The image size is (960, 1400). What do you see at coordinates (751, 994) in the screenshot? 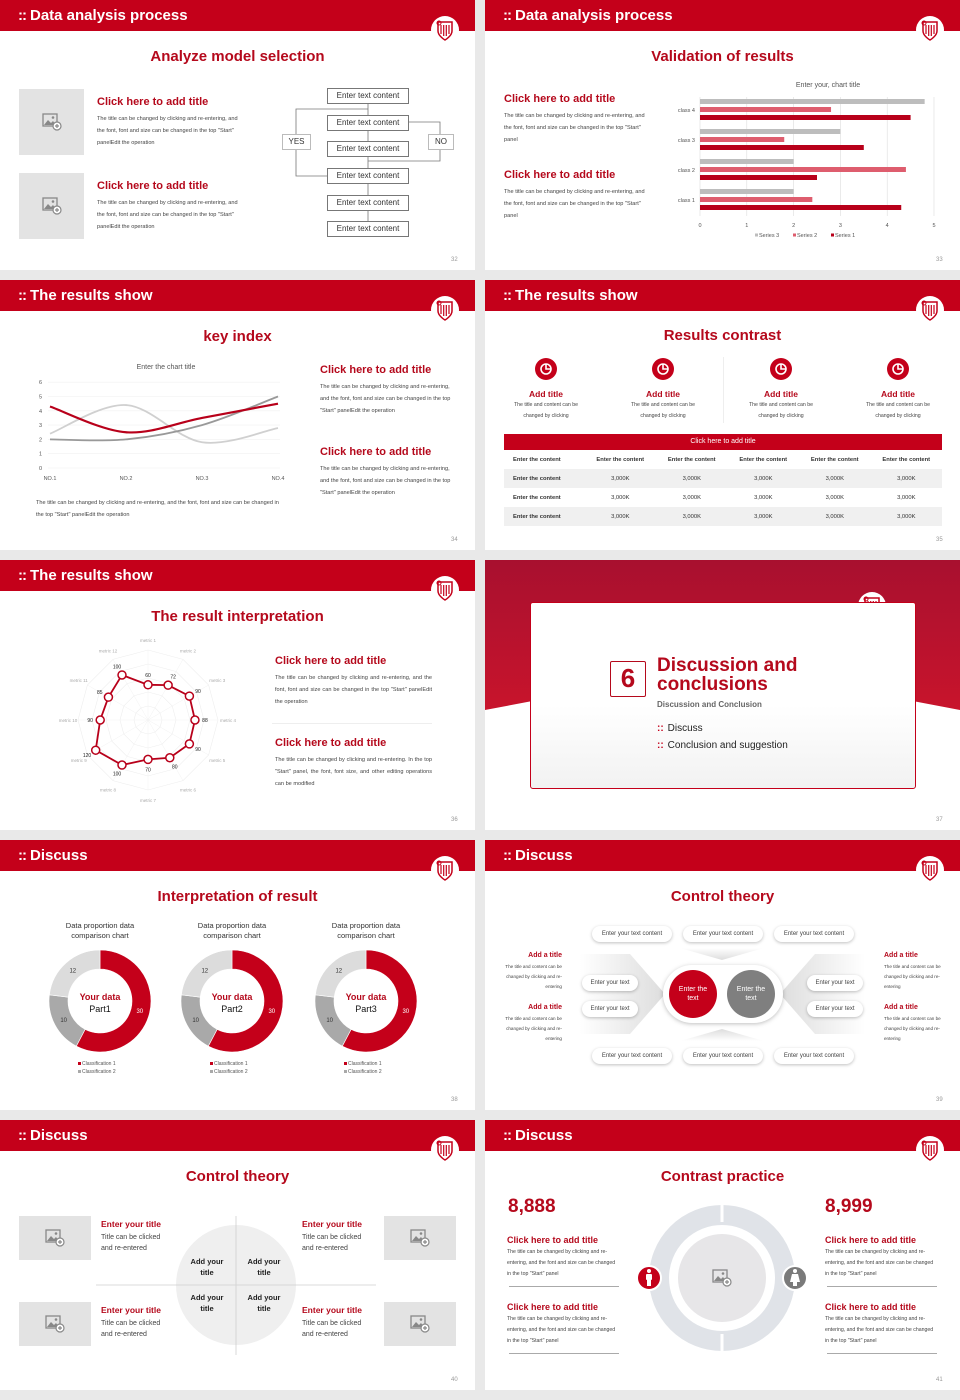
I see `center-circle-gray: Enter the text` at bounding box center [751, 994].